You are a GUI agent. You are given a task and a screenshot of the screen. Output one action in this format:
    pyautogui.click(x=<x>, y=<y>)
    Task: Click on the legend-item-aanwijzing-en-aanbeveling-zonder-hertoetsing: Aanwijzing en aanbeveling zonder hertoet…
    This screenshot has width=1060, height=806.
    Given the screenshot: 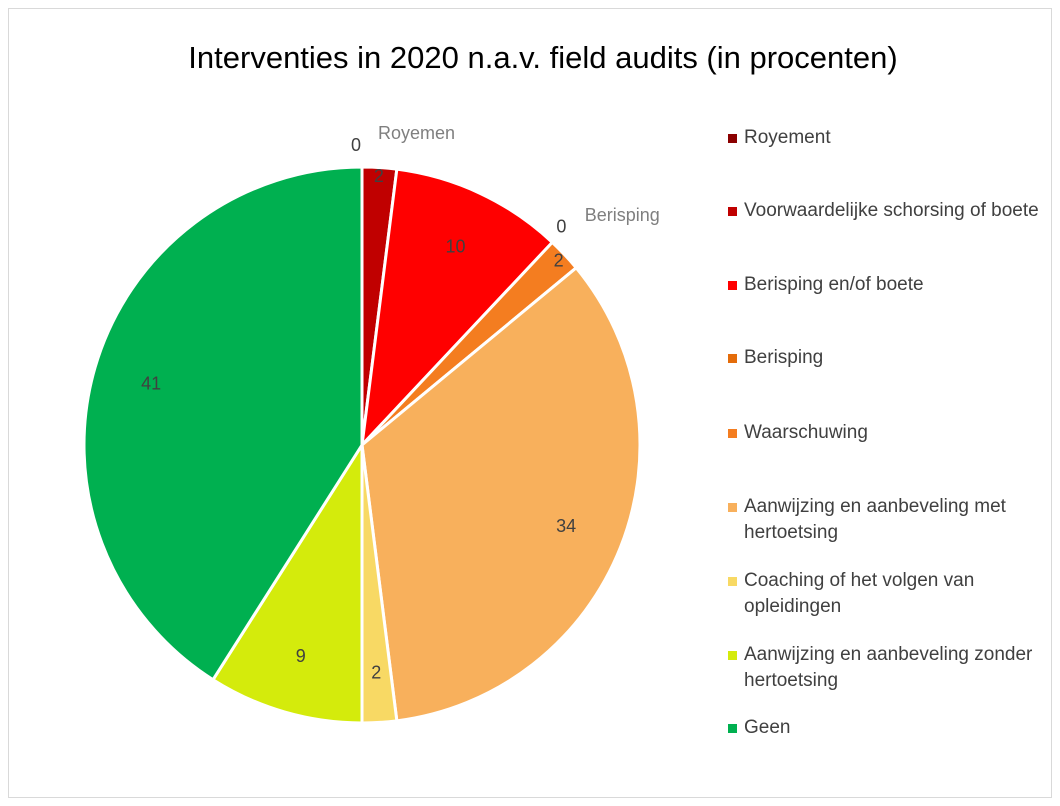 What is the action you would take?
    pyautogui.click(x=888, y=668)
    